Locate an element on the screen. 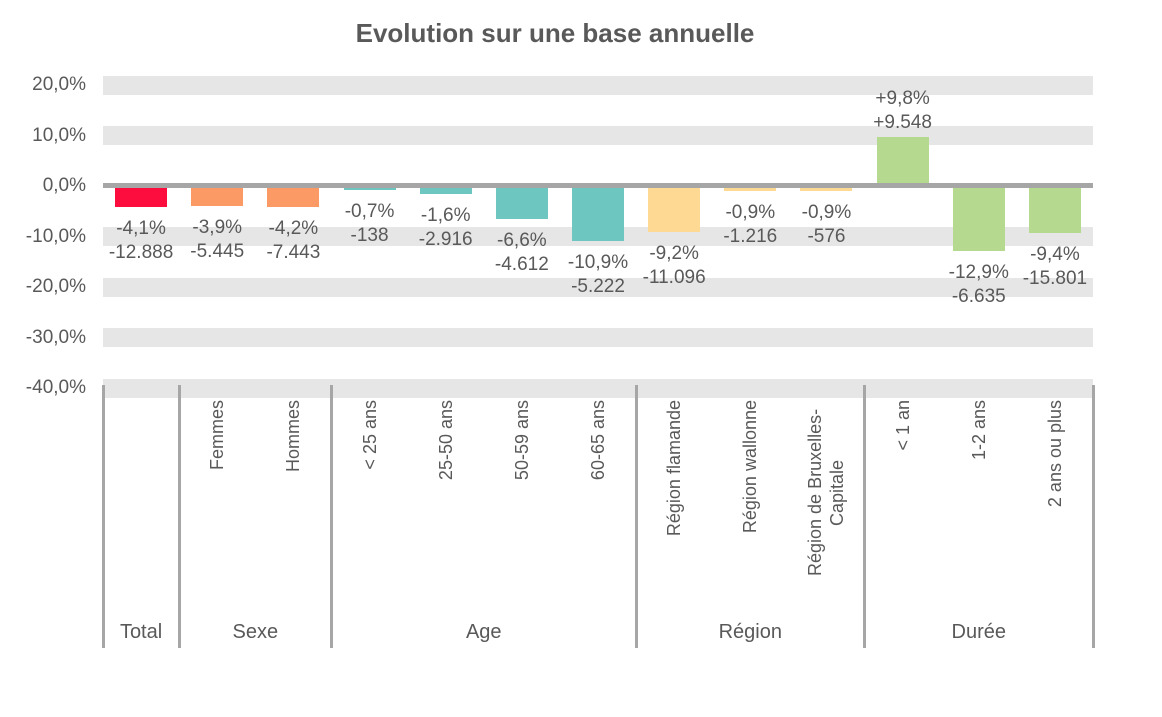 The height and width of the screenshot is (717, 1162). category-label: 1-2 ans is located at coordinates (978, 430).